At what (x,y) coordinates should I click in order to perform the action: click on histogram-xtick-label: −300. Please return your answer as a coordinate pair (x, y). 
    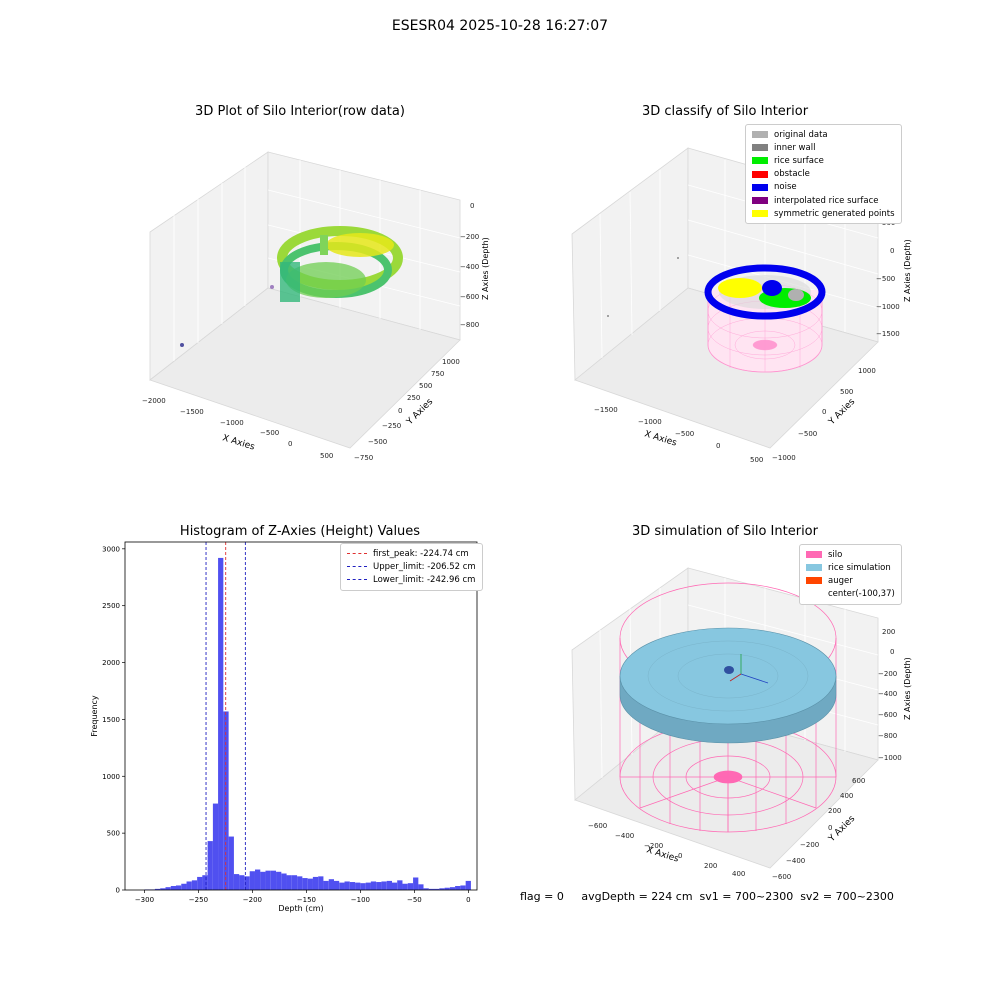
    Looking at the image, I should click on (144, 900).